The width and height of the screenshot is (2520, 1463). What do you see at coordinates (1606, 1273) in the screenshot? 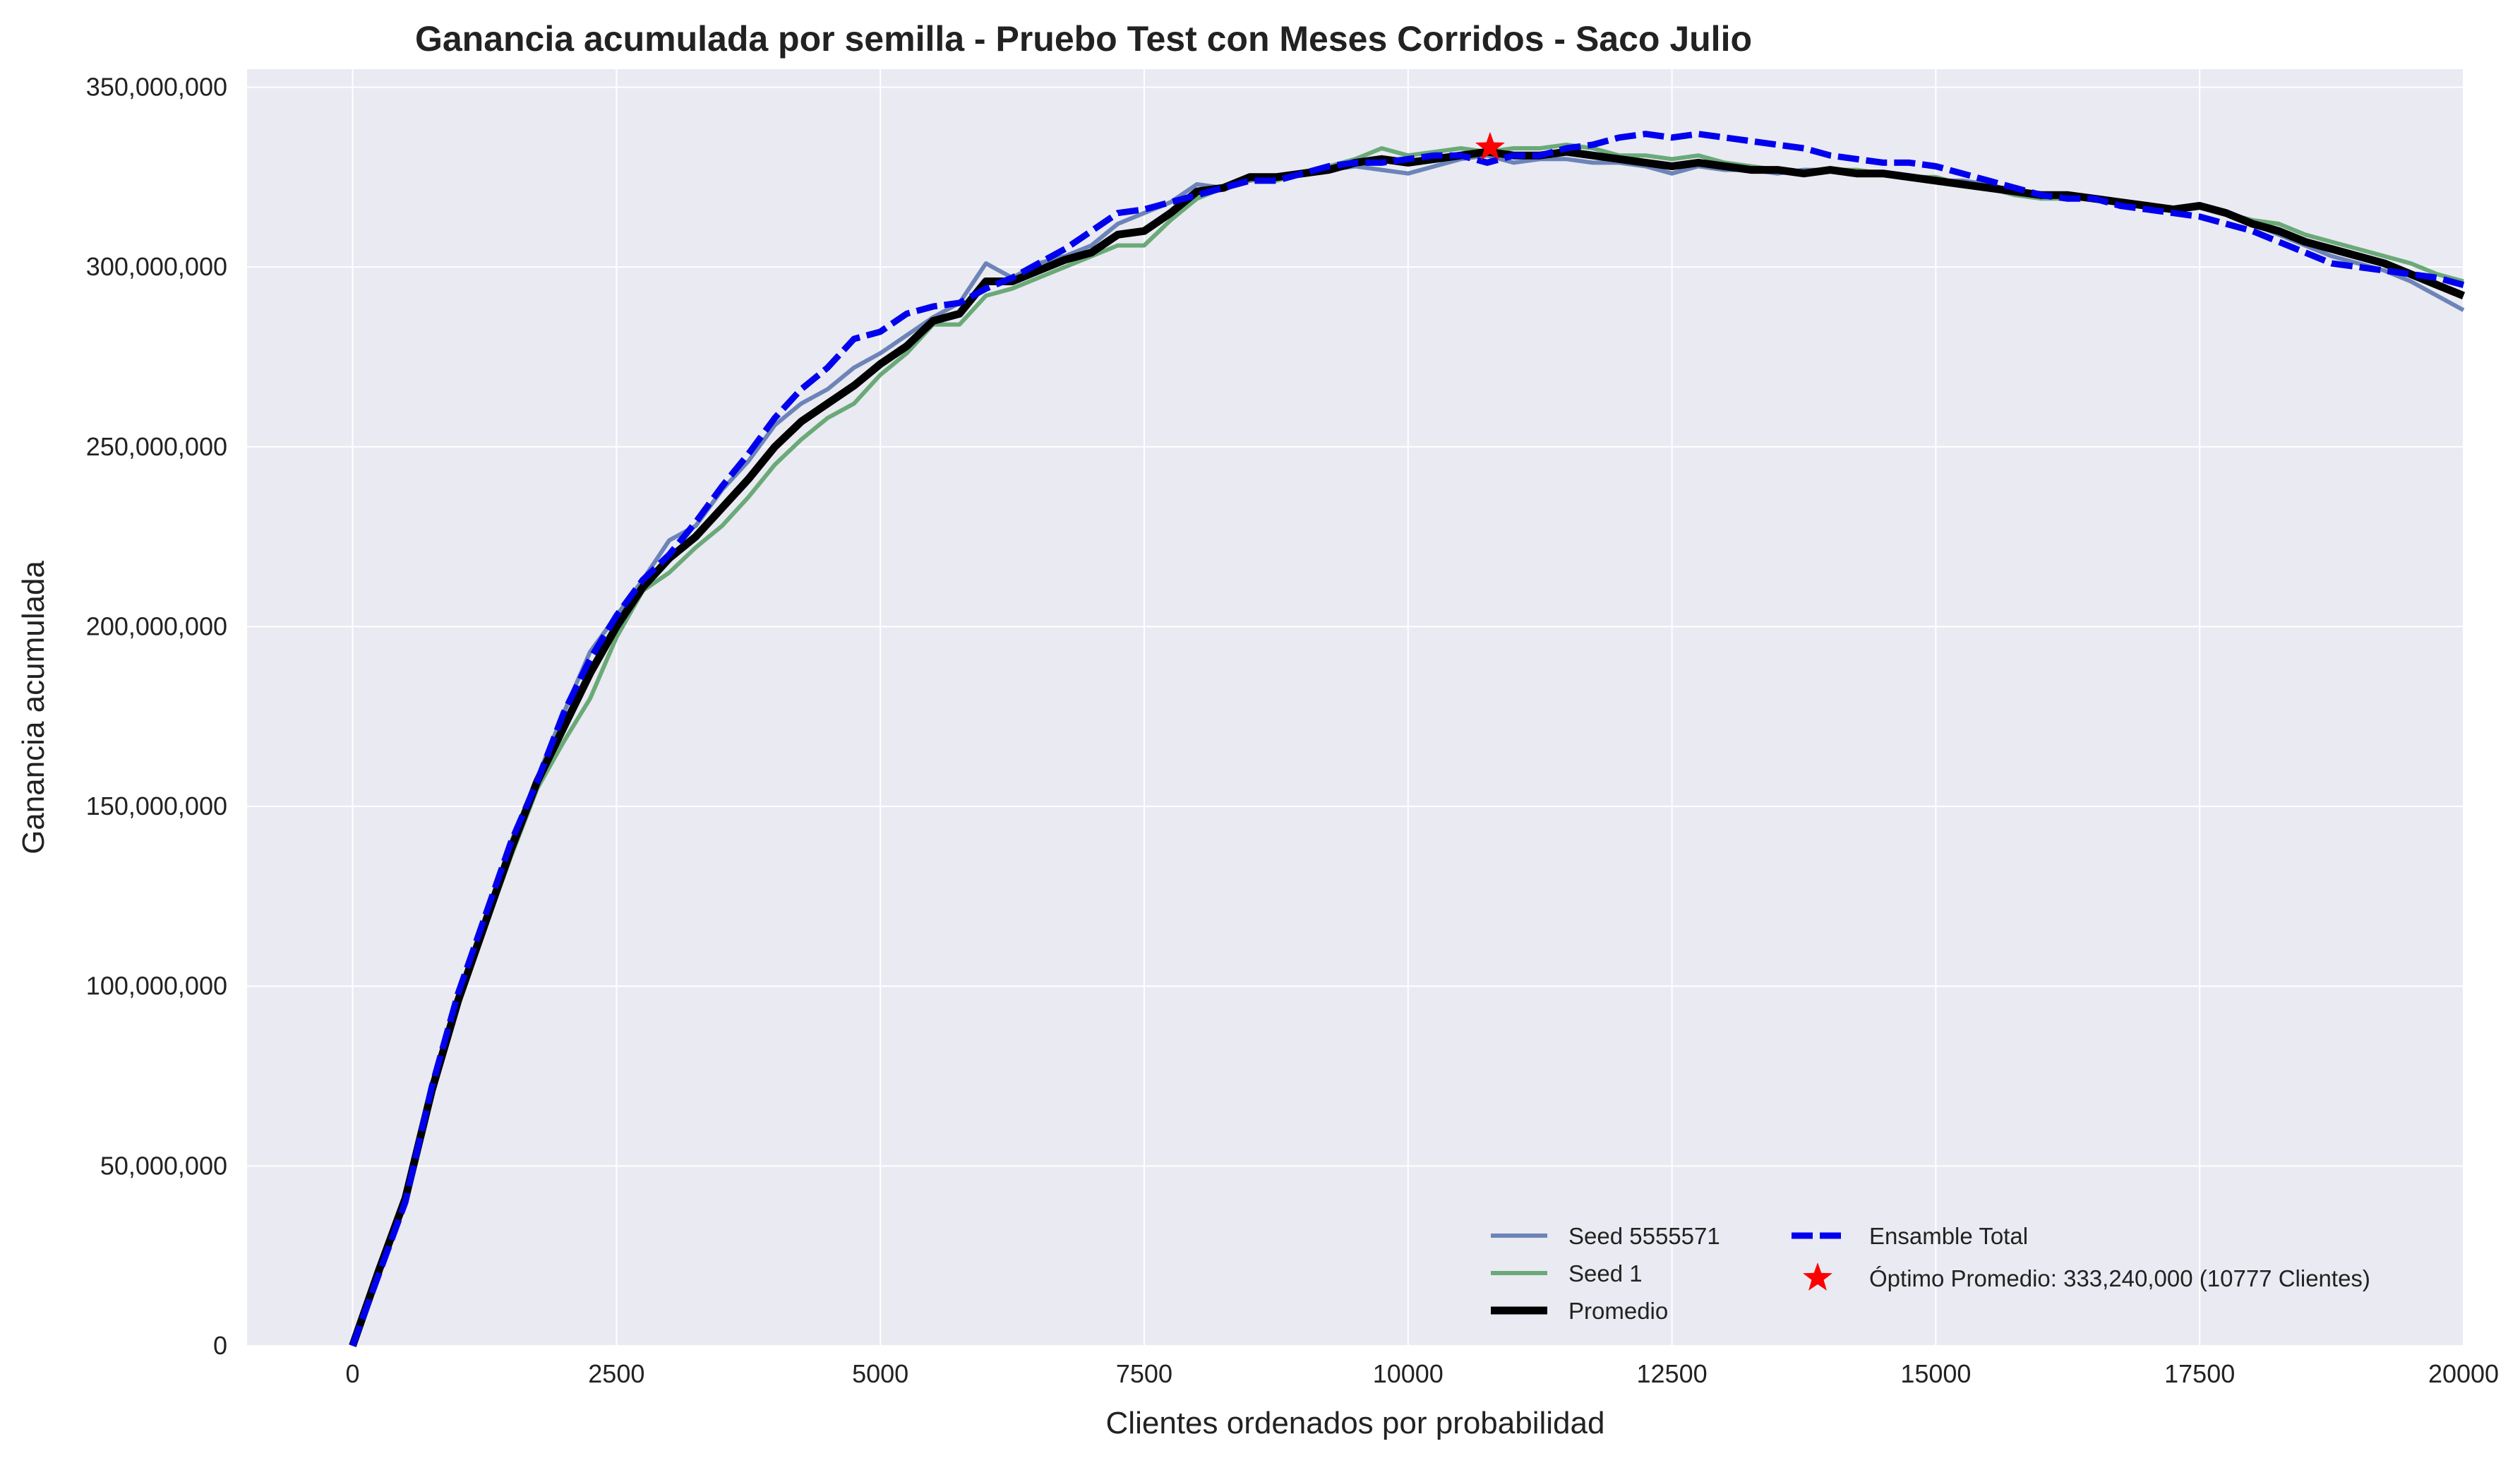
I see `legend-label-seed-1: Seed 1` at bounding box center [1606, 1273].